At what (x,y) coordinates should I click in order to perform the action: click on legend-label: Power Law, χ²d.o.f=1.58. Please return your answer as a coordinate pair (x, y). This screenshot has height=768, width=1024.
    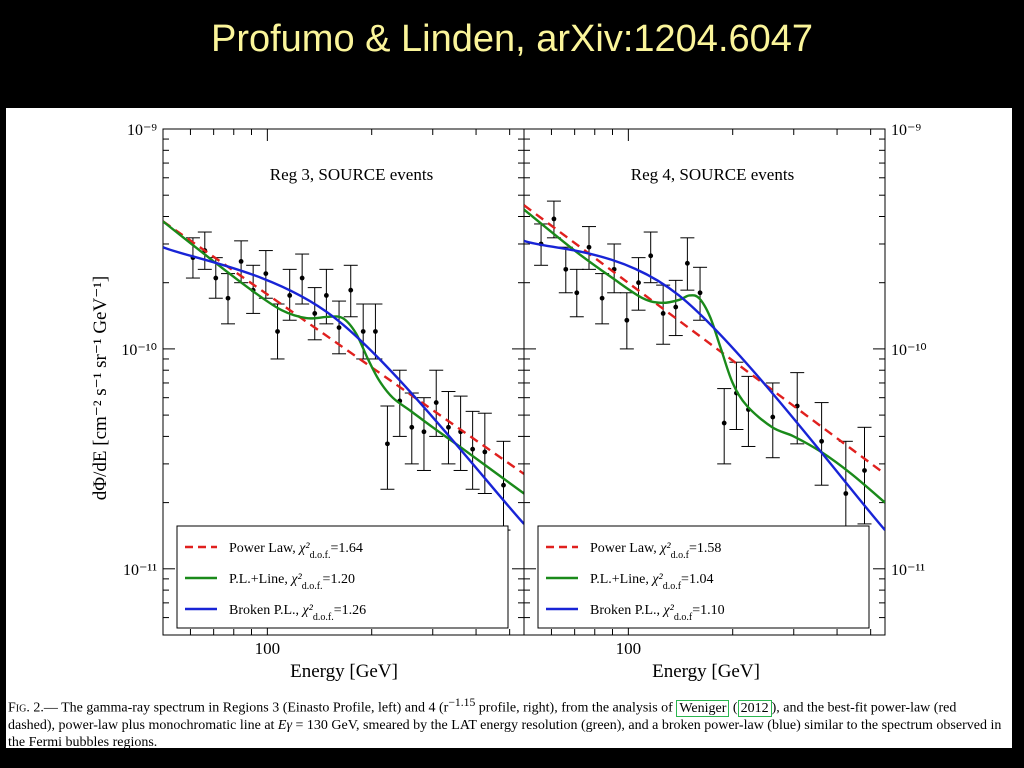
    Looking at the image, I should click on (655, 551).